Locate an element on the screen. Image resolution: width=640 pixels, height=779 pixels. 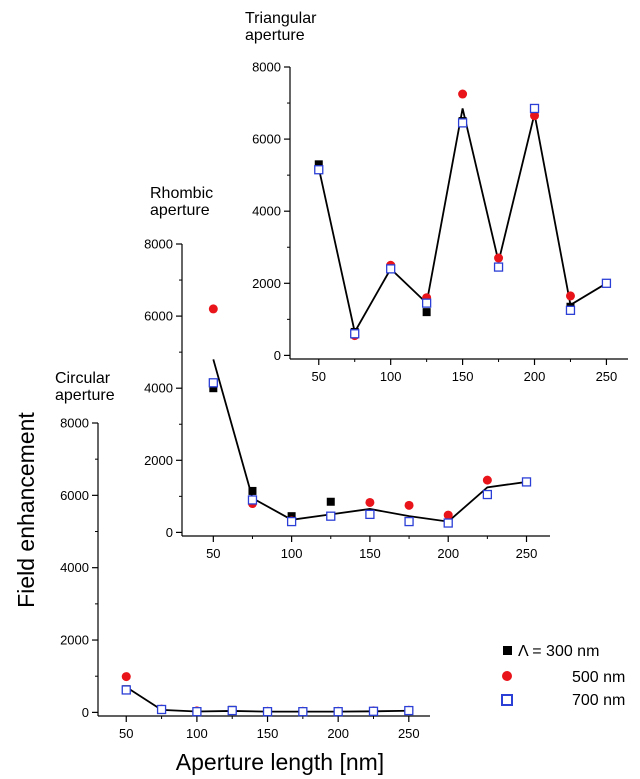
y-tick-label-rhombic-8000: 8000 is located at coordinates (158, 244).